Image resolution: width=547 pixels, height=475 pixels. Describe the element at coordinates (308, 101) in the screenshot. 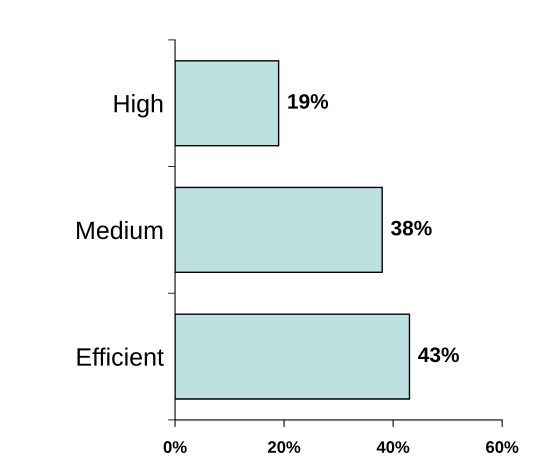

I see `data-label: 19%` at that location.